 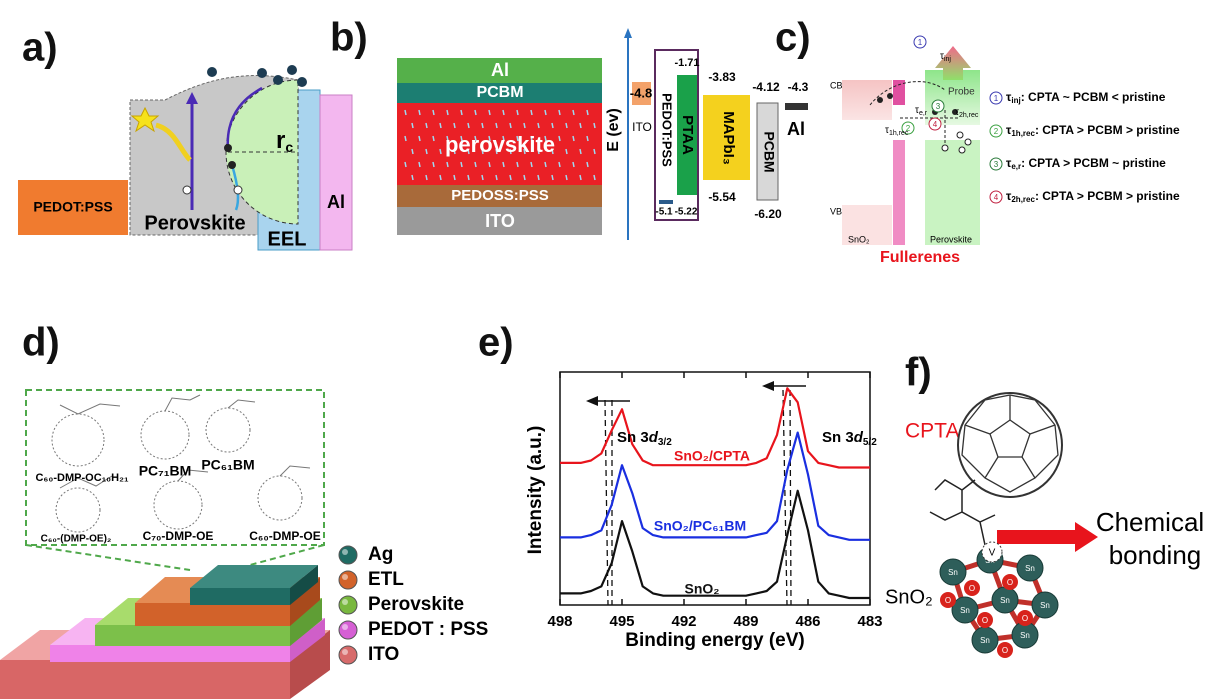 What do you see at coordinates (952, 192) in the screenshot?
I see `perovskite-vb` at bounding box center [952, 192].